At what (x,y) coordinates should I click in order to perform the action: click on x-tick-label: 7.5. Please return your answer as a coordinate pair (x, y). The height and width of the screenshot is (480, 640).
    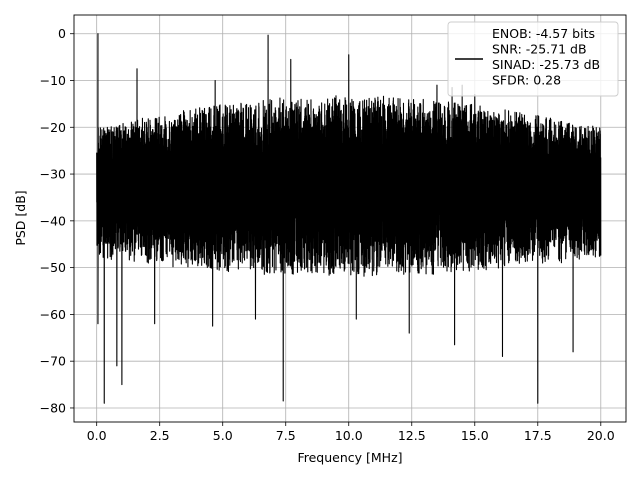
    Looking at the image, I should click on (286, 435).